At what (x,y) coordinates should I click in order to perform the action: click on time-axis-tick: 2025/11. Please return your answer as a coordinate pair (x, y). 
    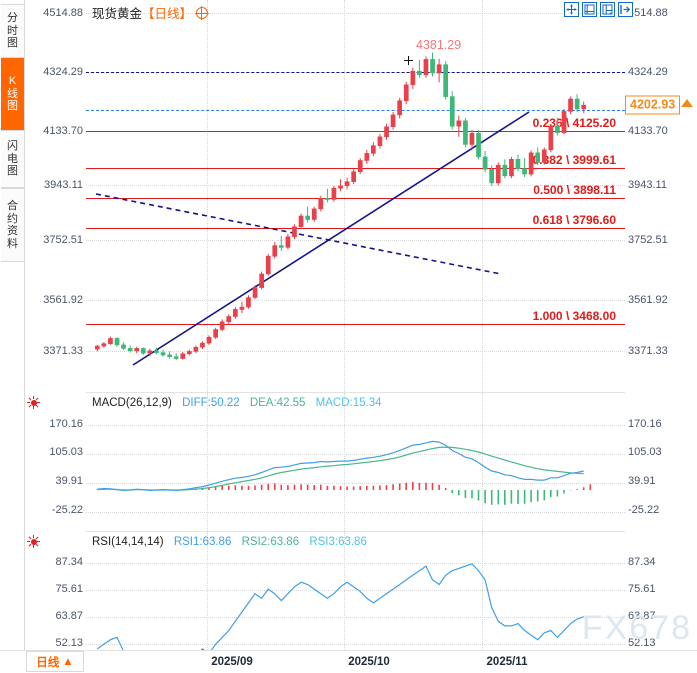
    Looking at the image, I should click on (507, 662).